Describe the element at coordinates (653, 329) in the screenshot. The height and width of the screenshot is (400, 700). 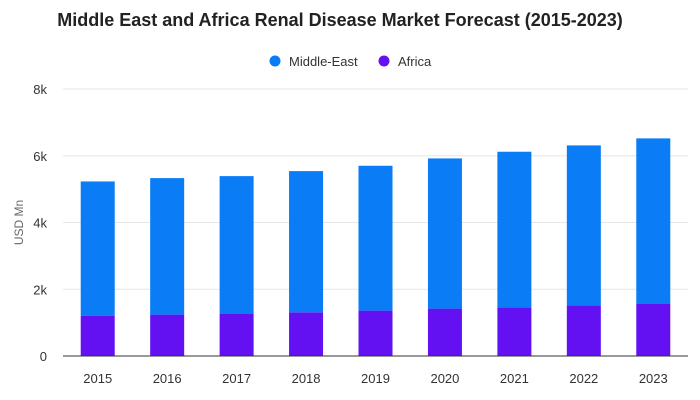
I see `bar-africa-2023` at that location.